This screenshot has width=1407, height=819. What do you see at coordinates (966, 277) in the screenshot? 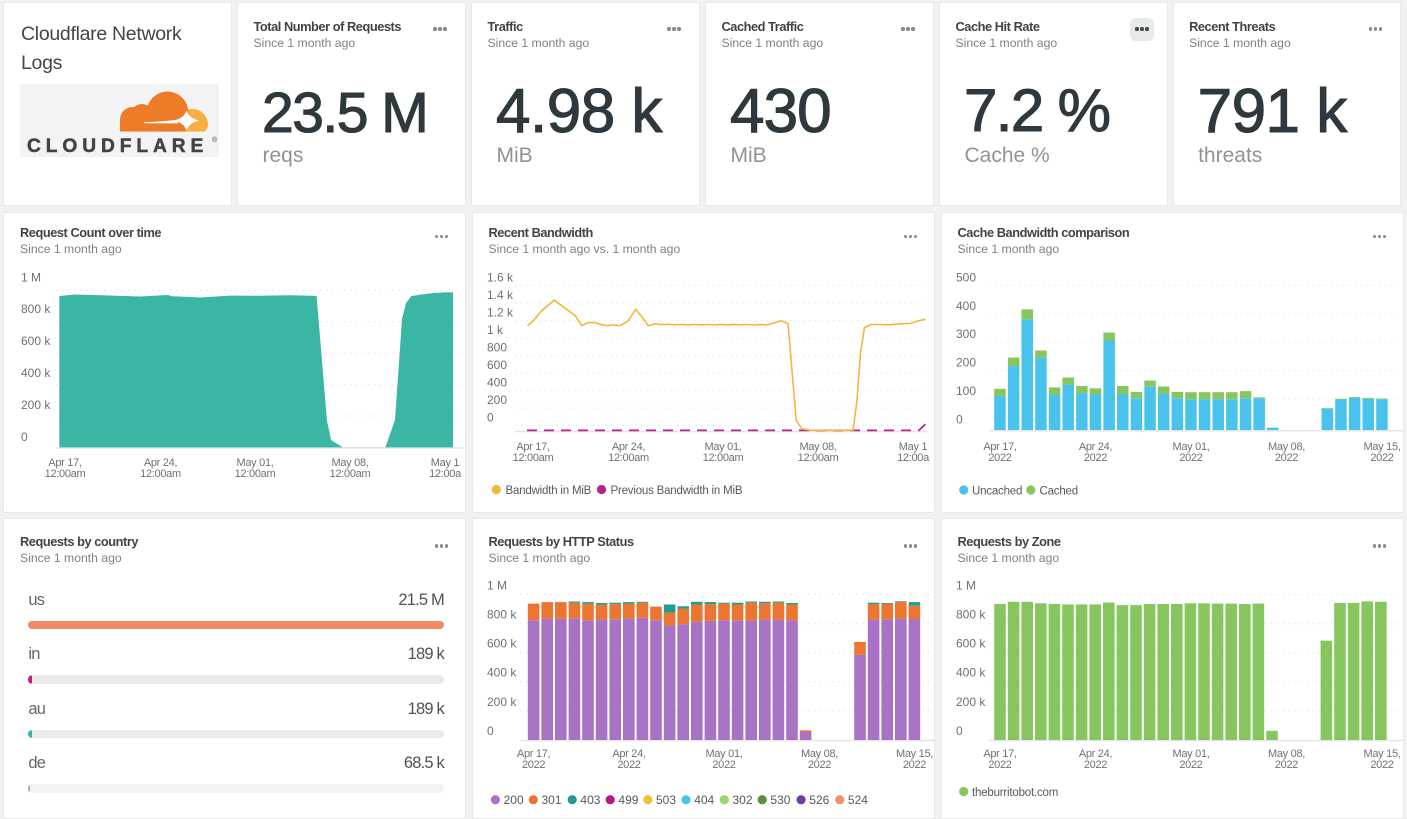
I see `svg-text: 500` at bounding box center [966, 277].